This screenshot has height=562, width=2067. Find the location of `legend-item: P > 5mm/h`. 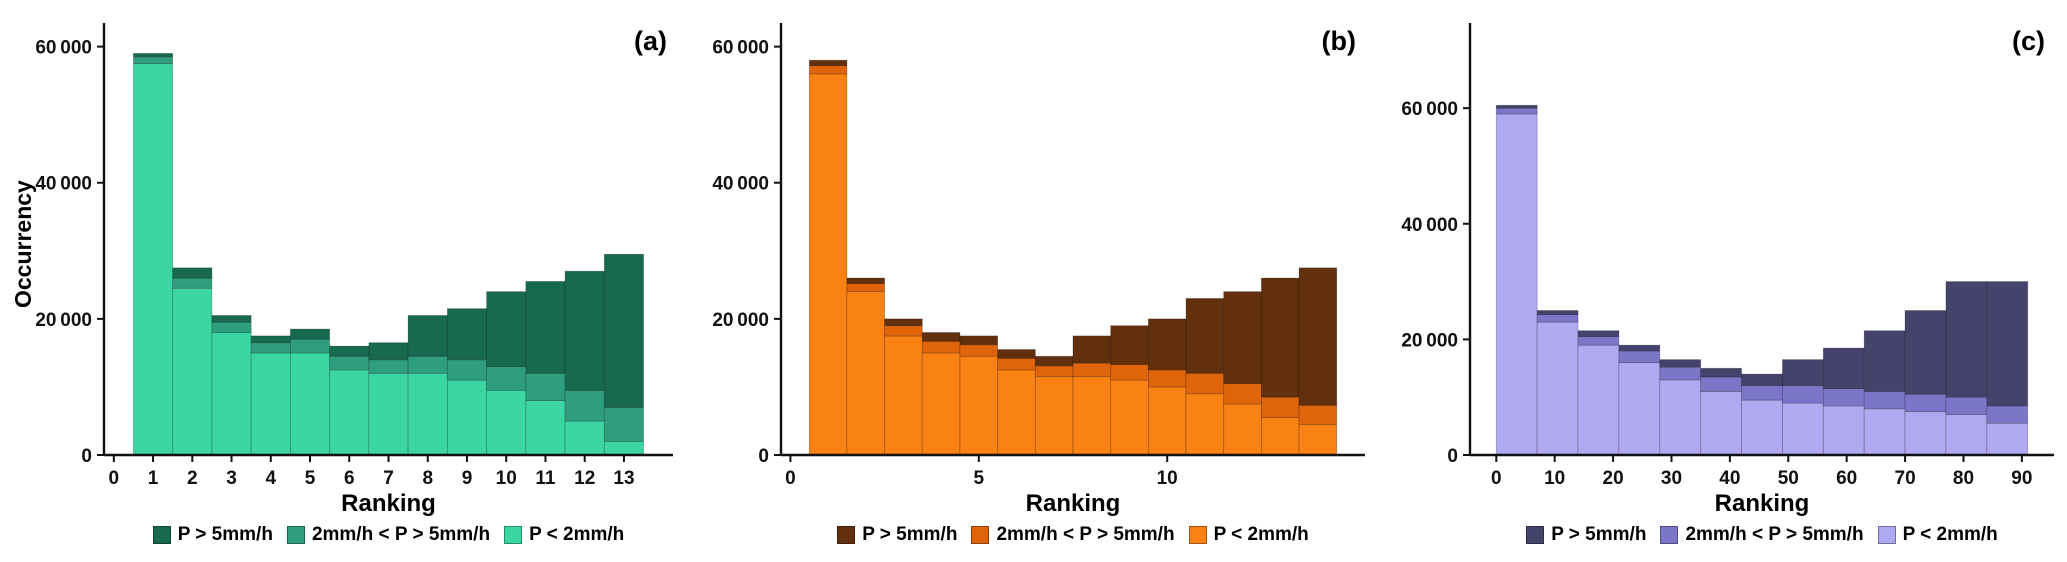

legend-item: P > 5mm/h is located at coordinates (1586, 535).